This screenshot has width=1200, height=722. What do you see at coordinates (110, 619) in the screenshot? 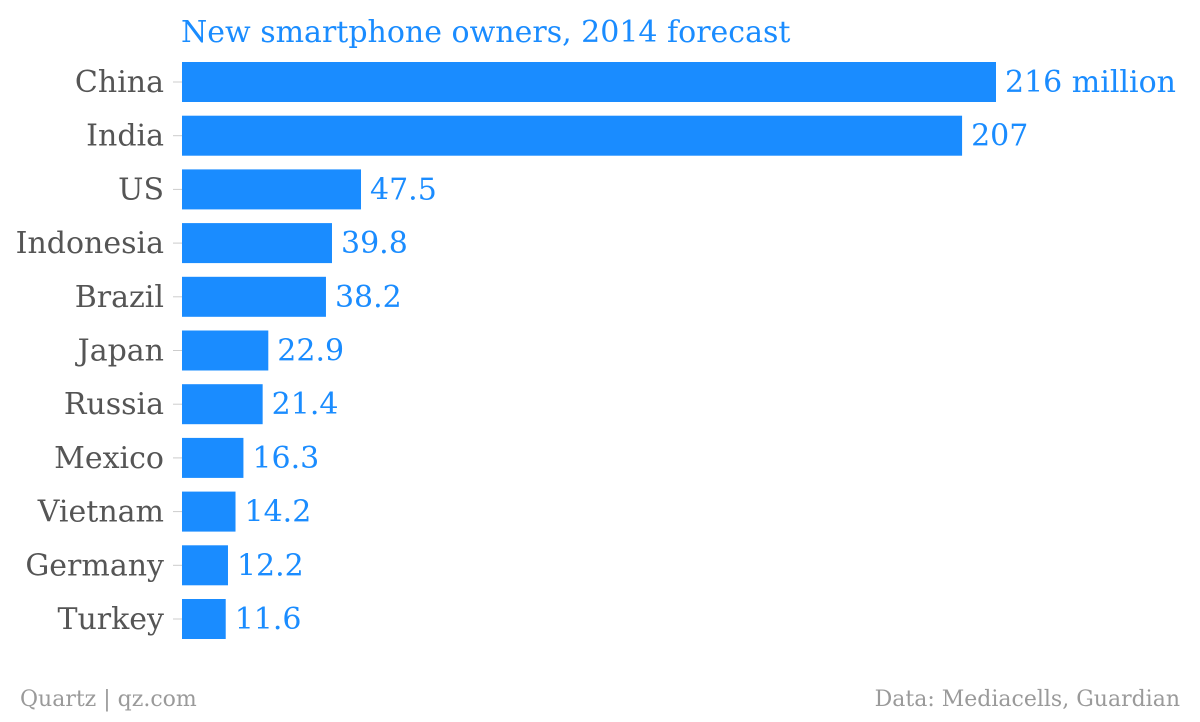
I see `category-label: Turkey` at bounding box center [110, 619].